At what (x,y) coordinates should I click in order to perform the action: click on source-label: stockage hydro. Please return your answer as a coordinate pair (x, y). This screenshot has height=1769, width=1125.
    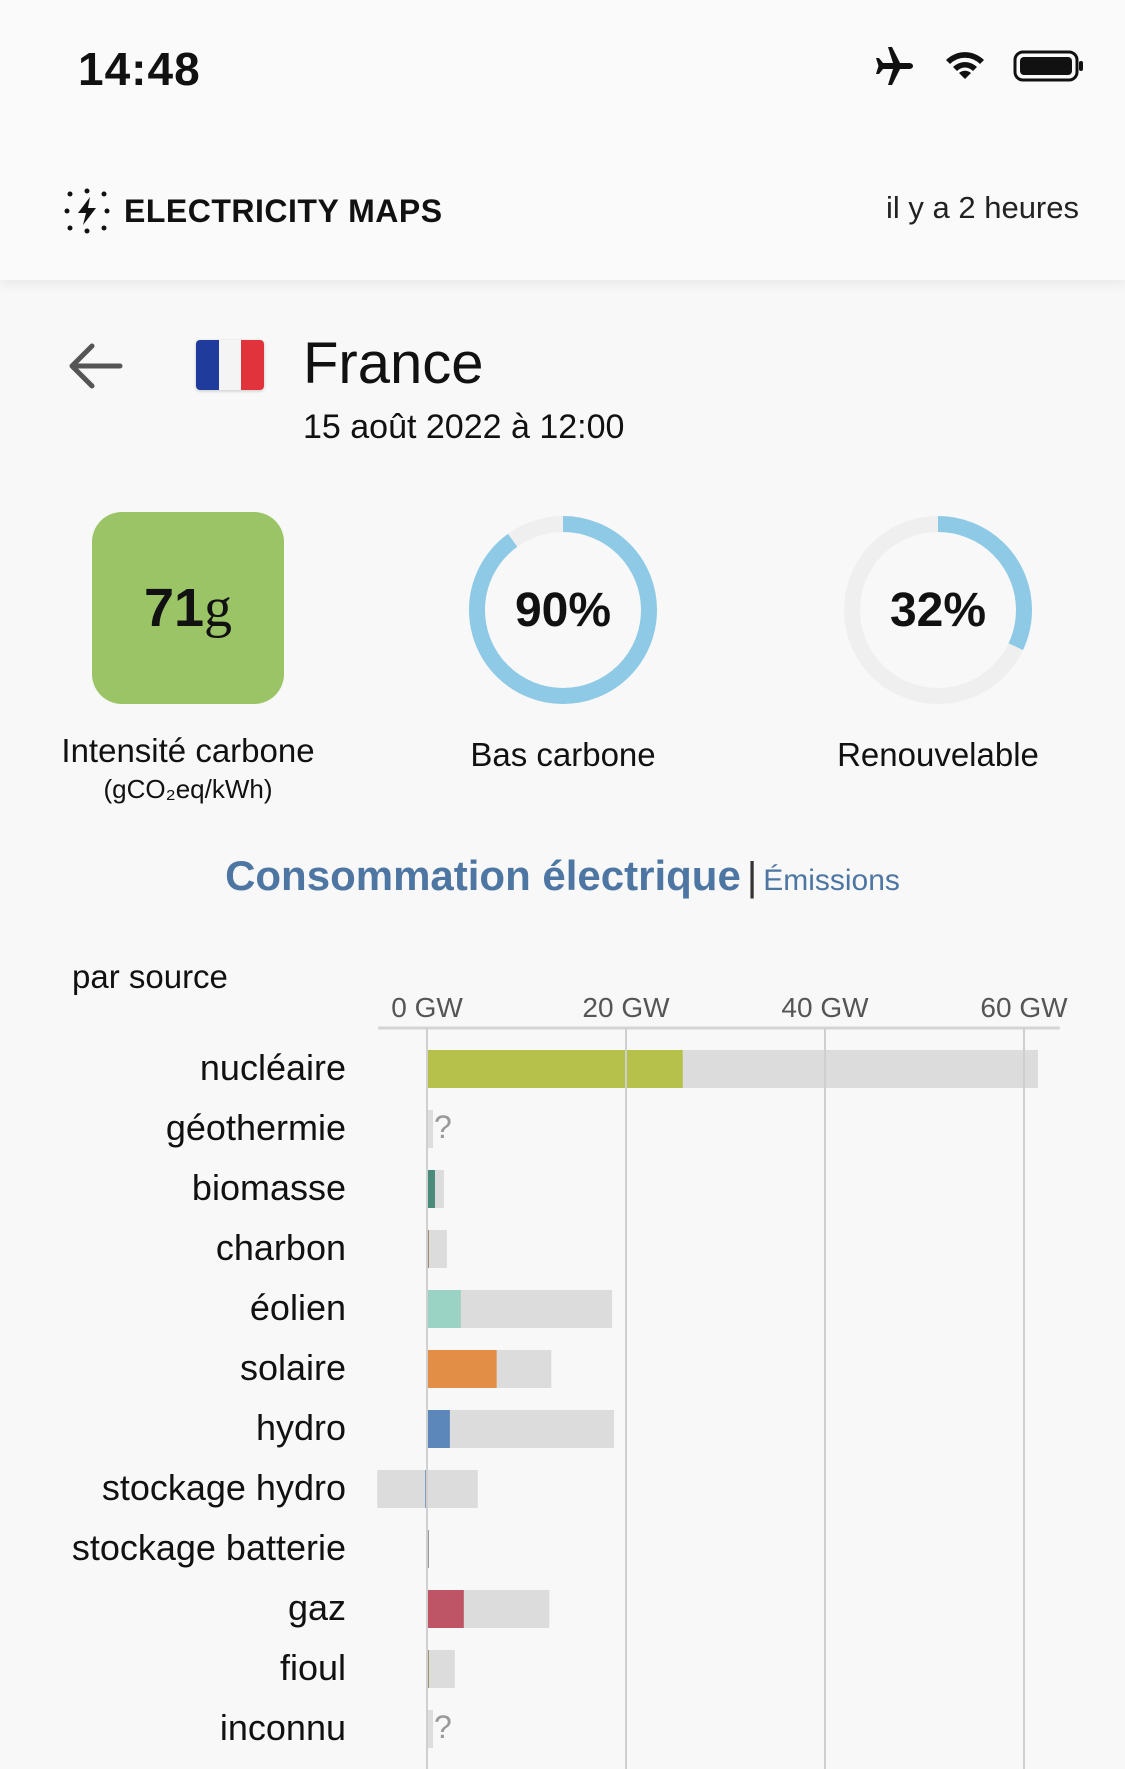
    Looking at the image, I should click on (223, 1487).